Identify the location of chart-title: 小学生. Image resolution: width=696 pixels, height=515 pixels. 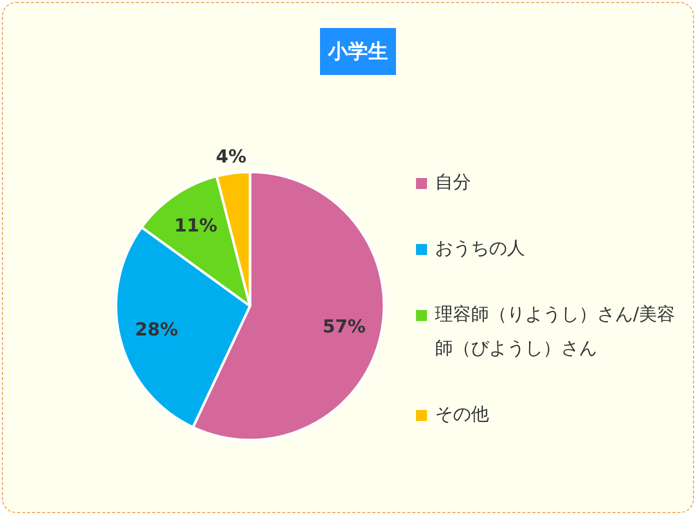
(358, 51).